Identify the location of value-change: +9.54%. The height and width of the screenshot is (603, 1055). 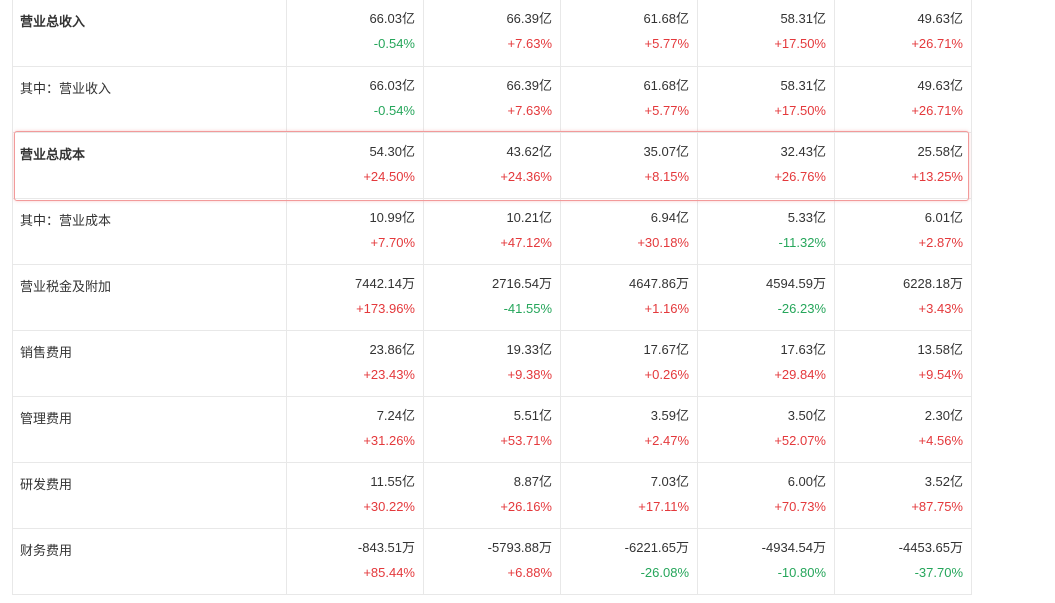
(940, 374).